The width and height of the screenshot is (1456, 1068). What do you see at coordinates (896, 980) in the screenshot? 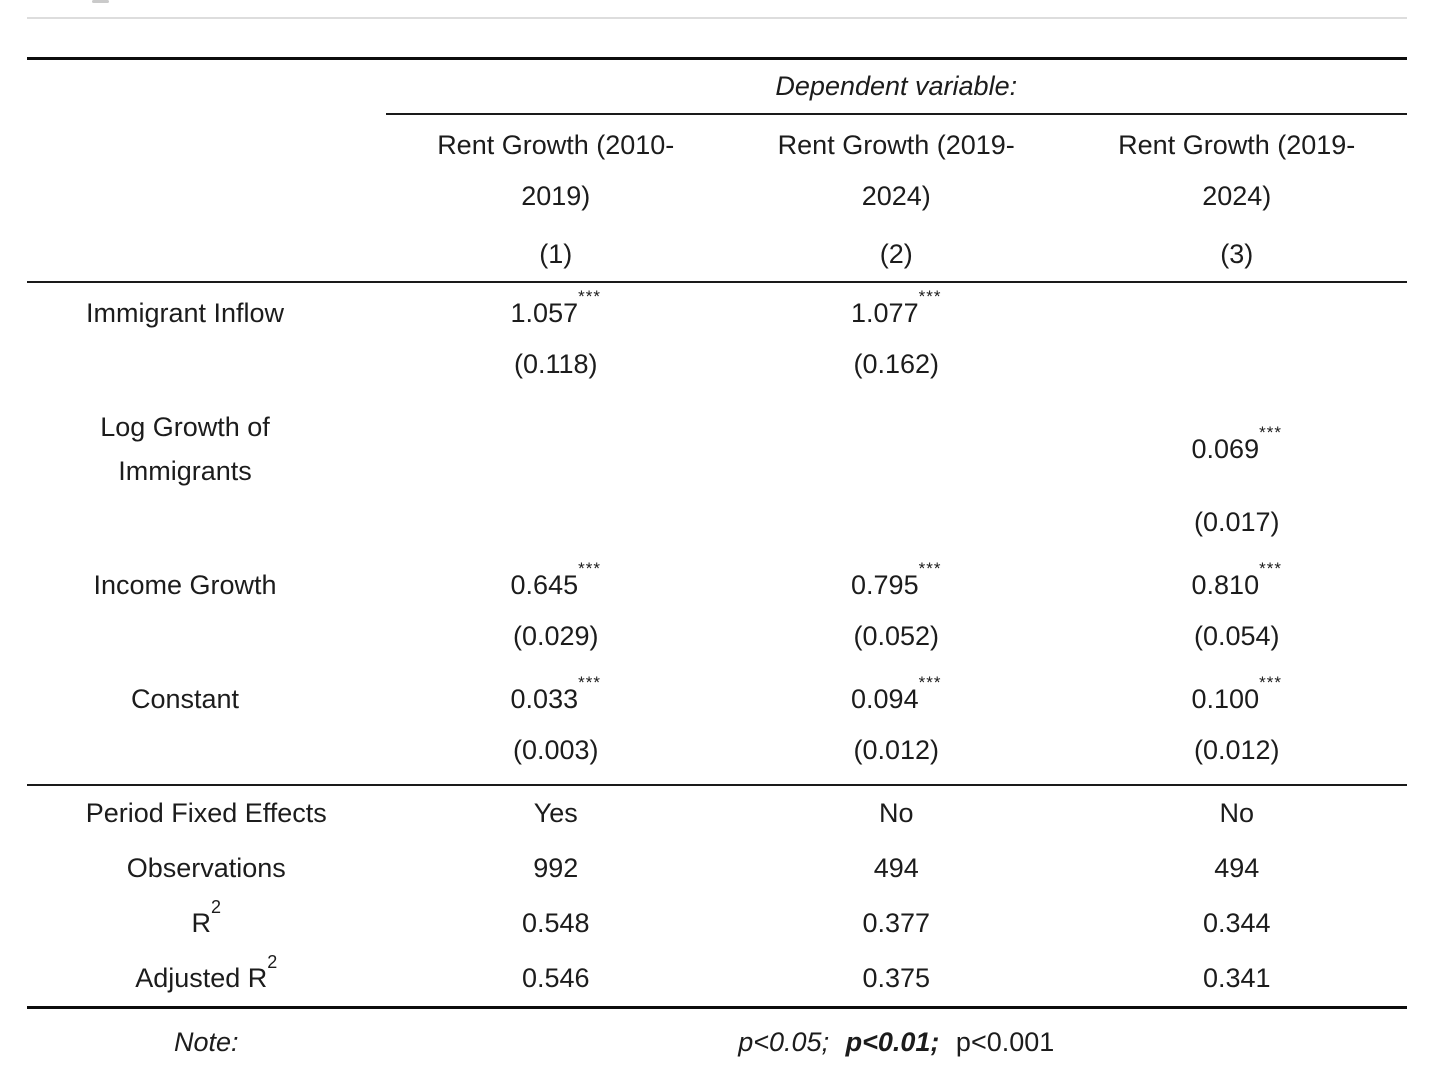
I see `summary-value: 0.375` at bounding box center [896, 980].